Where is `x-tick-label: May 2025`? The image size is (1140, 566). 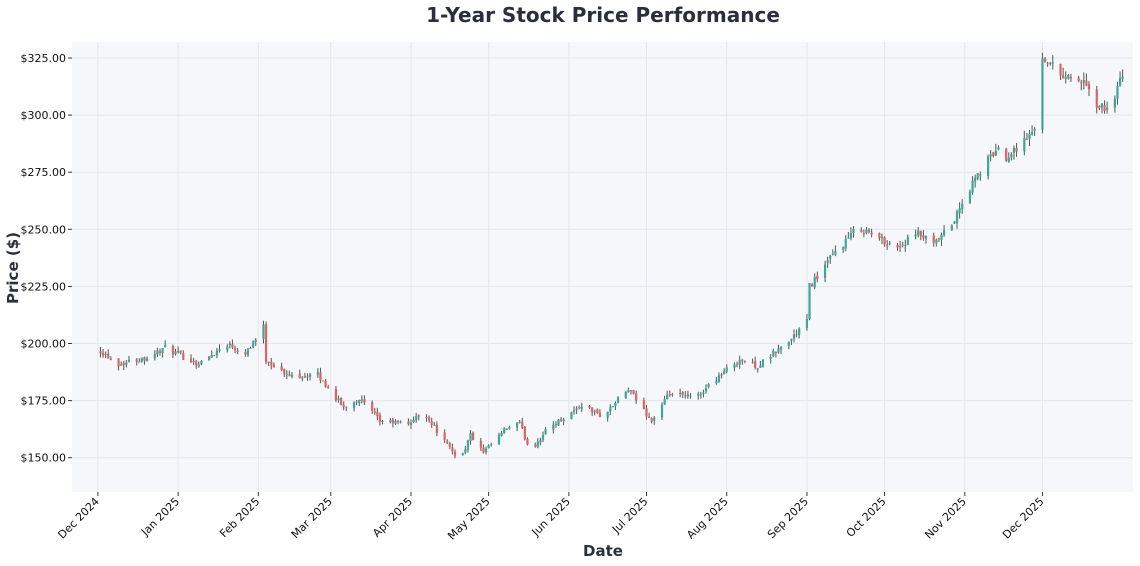 x-tick-label: May 2025 is located at coordinates (469, 519).